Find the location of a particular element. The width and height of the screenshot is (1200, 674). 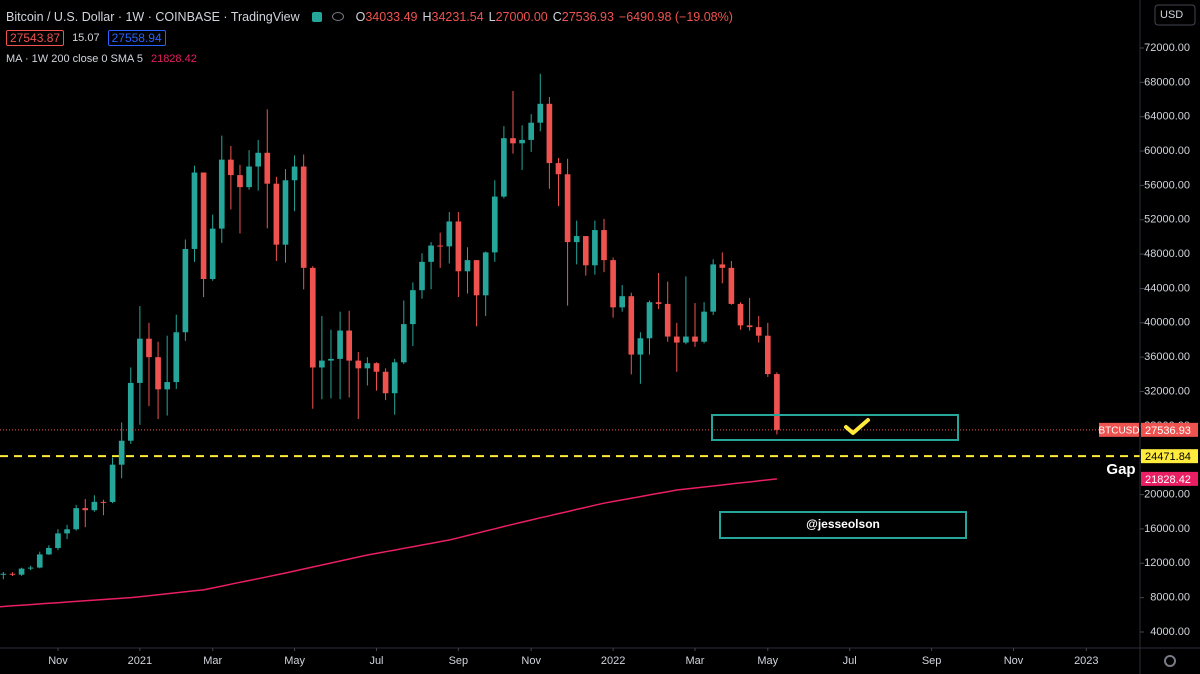

x-tick-label: May is located at coordinates (767, 661).